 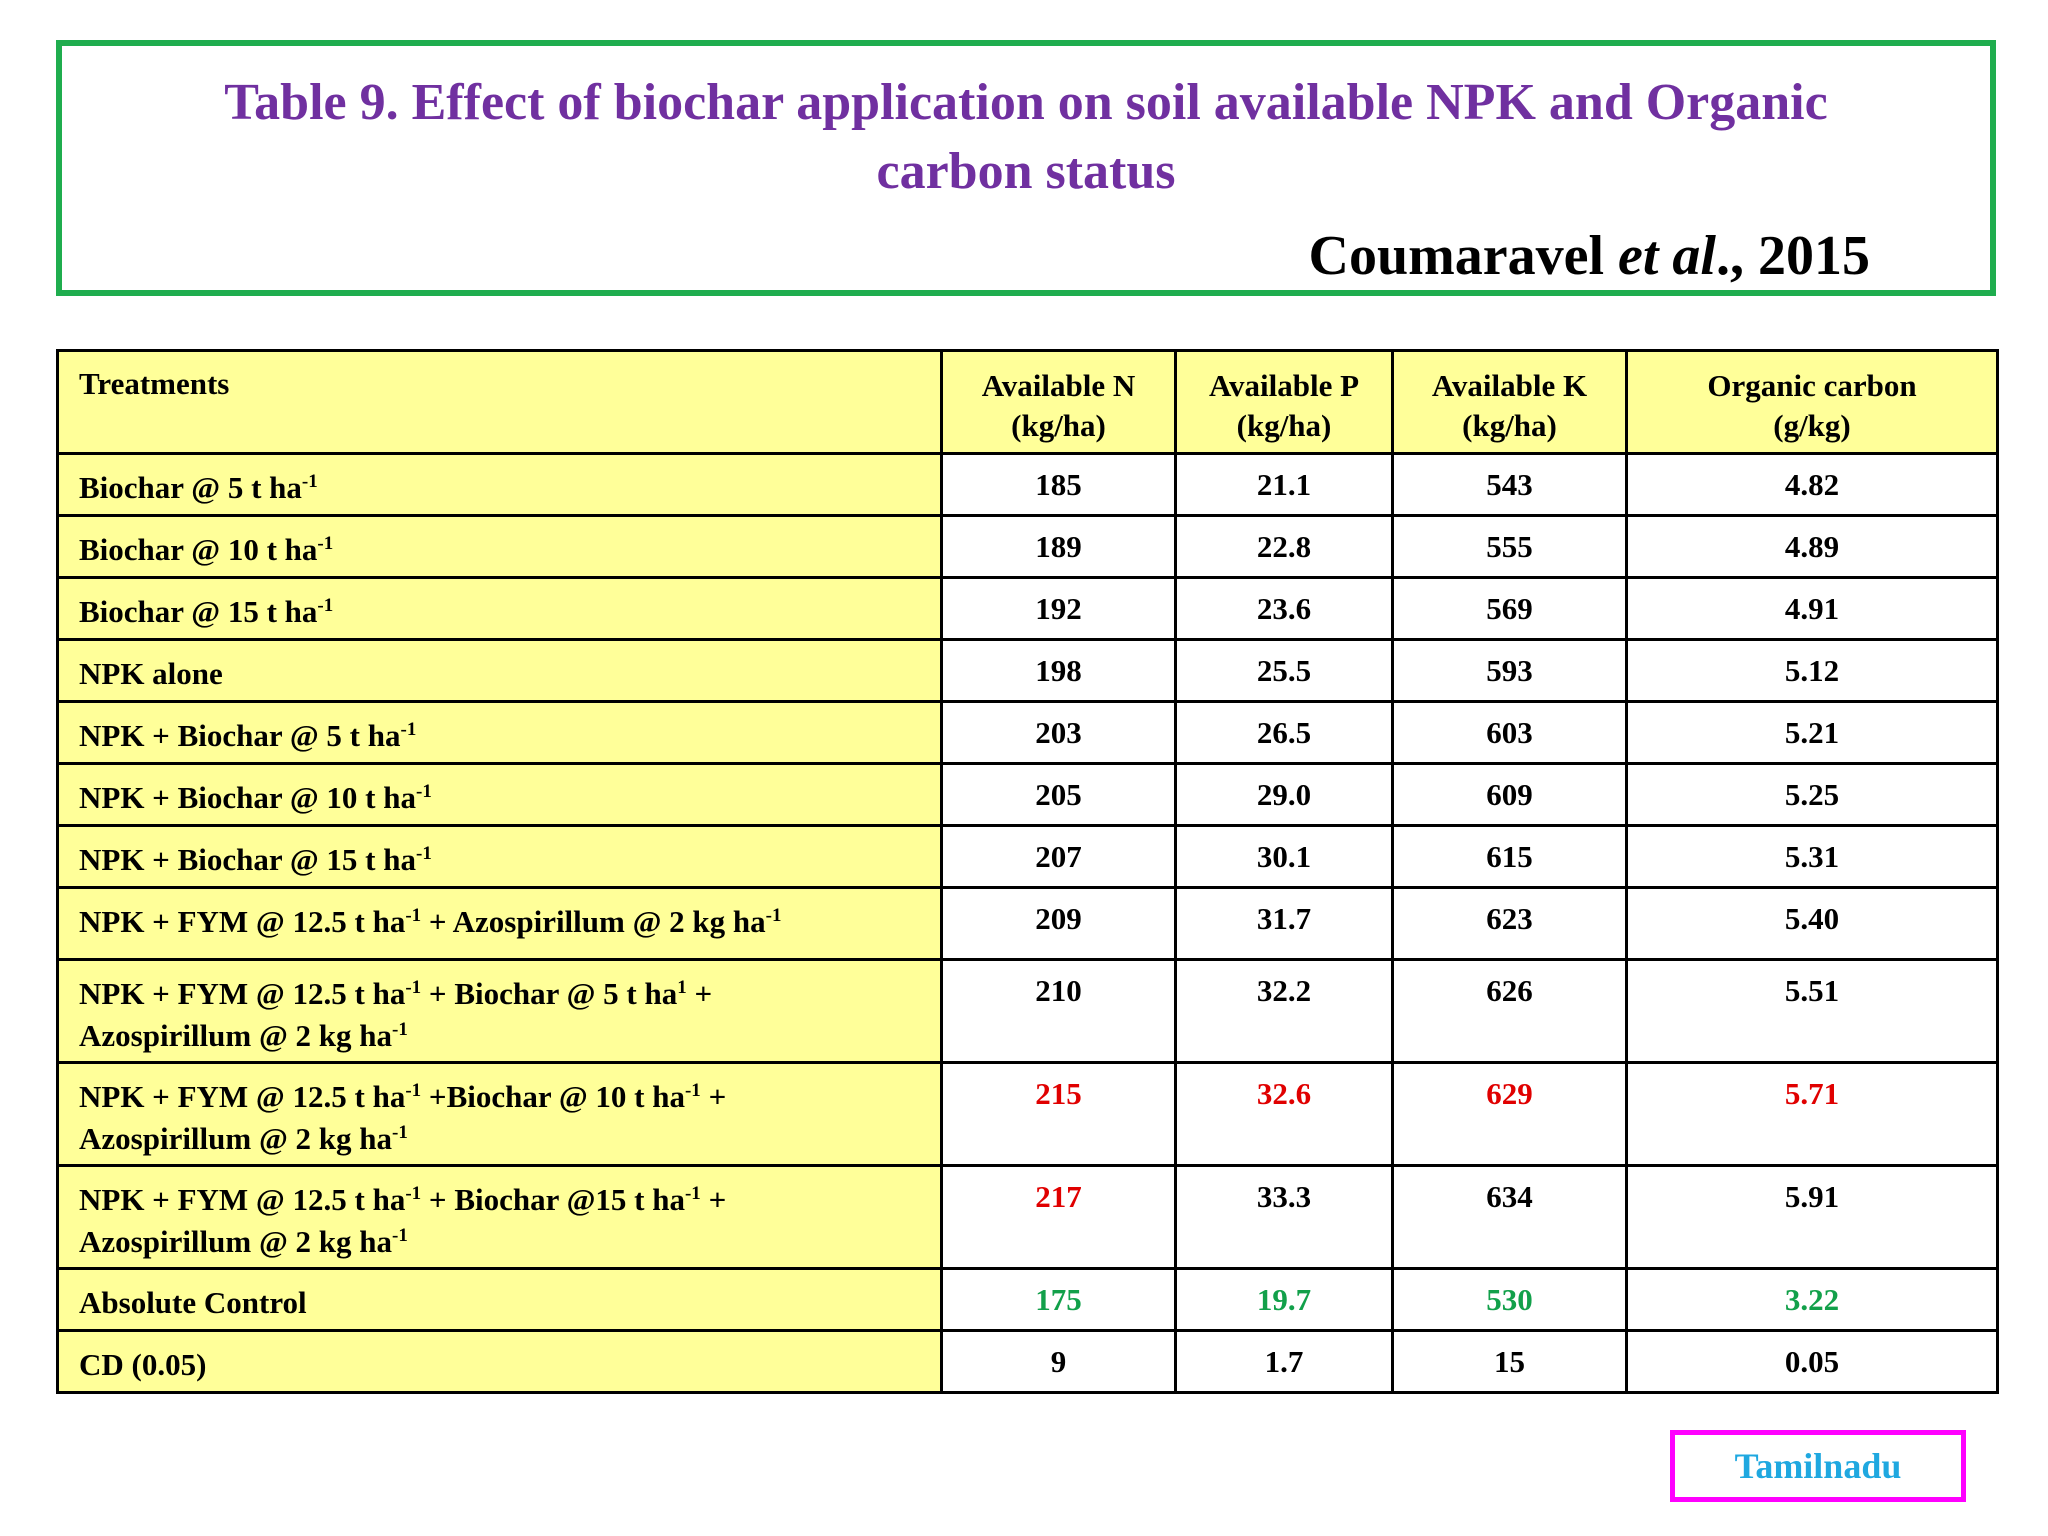 I want to click on value-oc-highlight: 5.71, so click(x=1812, y=1114).